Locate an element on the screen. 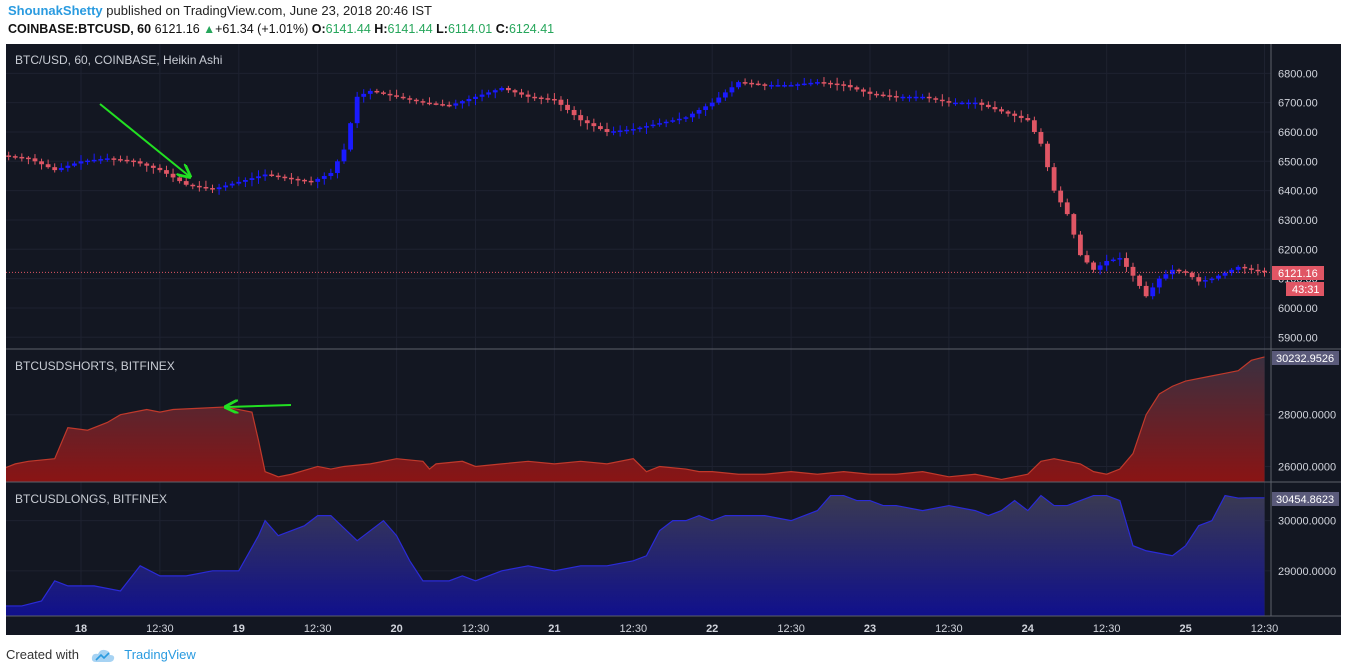 The height and width of the screenshot is (672, 1348). price-tick-label: 6700.00 is located at coordinates (1298, 104).